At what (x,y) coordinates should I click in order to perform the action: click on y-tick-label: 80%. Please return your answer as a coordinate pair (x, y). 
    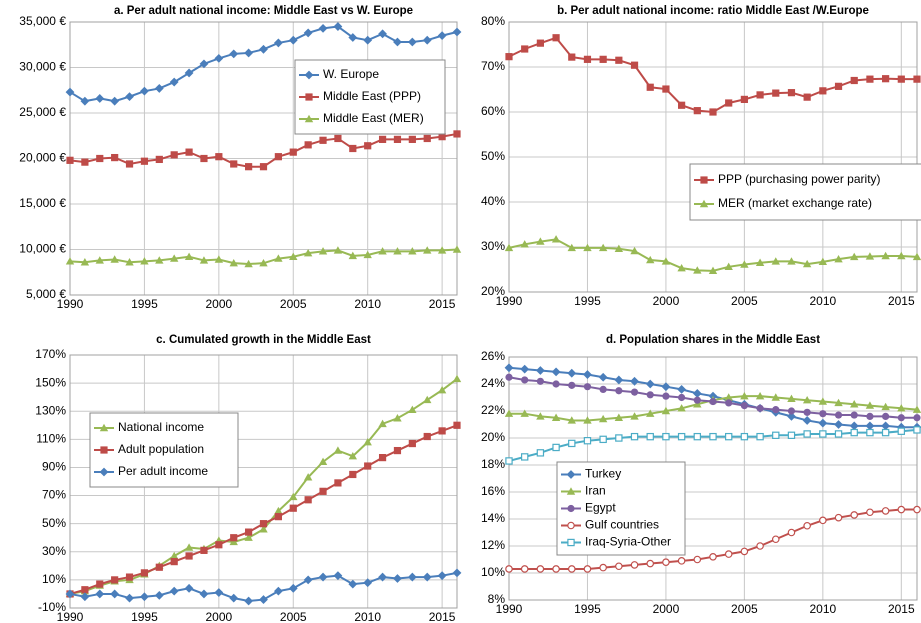
    Looking at the image, I should click on (493, 21).